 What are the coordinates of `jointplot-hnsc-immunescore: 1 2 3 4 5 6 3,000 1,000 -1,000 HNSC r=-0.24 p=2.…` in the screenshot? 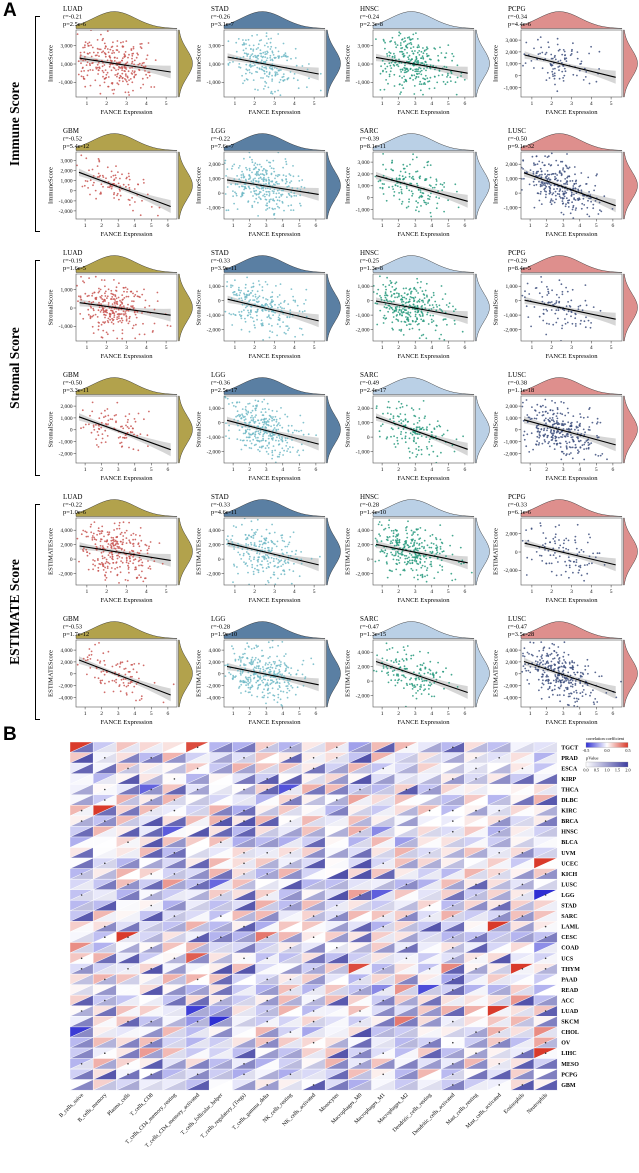 It's located at (417, 63).